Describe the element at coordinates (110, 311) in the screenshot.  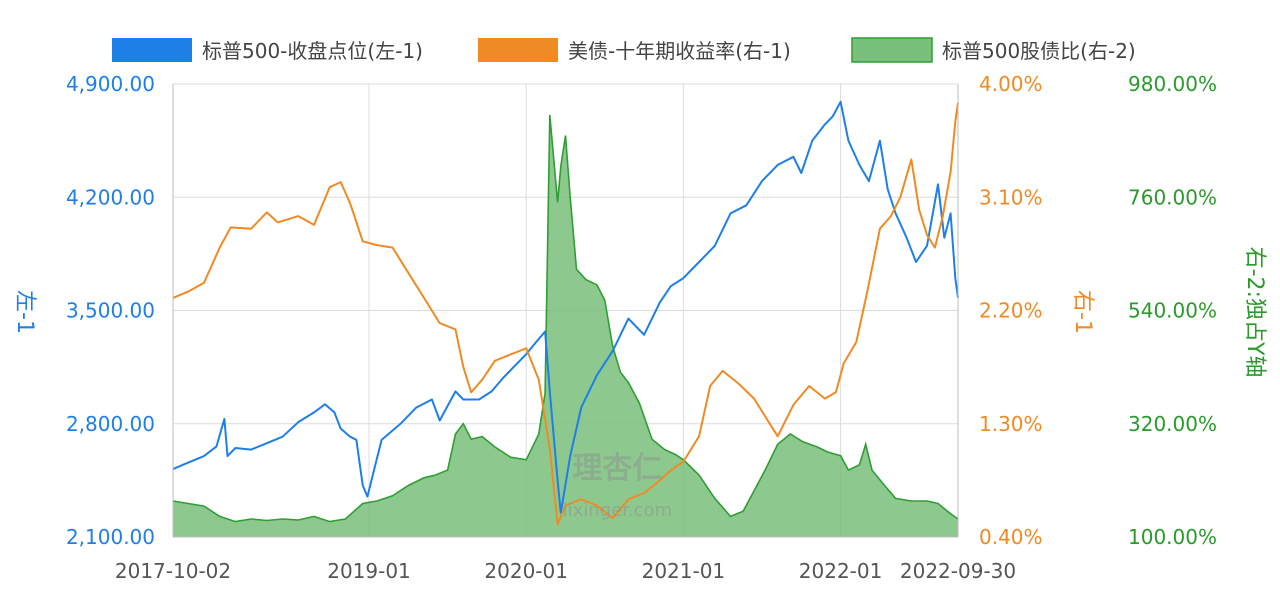
I see `left-tick-label: 3,500.00` at that location.